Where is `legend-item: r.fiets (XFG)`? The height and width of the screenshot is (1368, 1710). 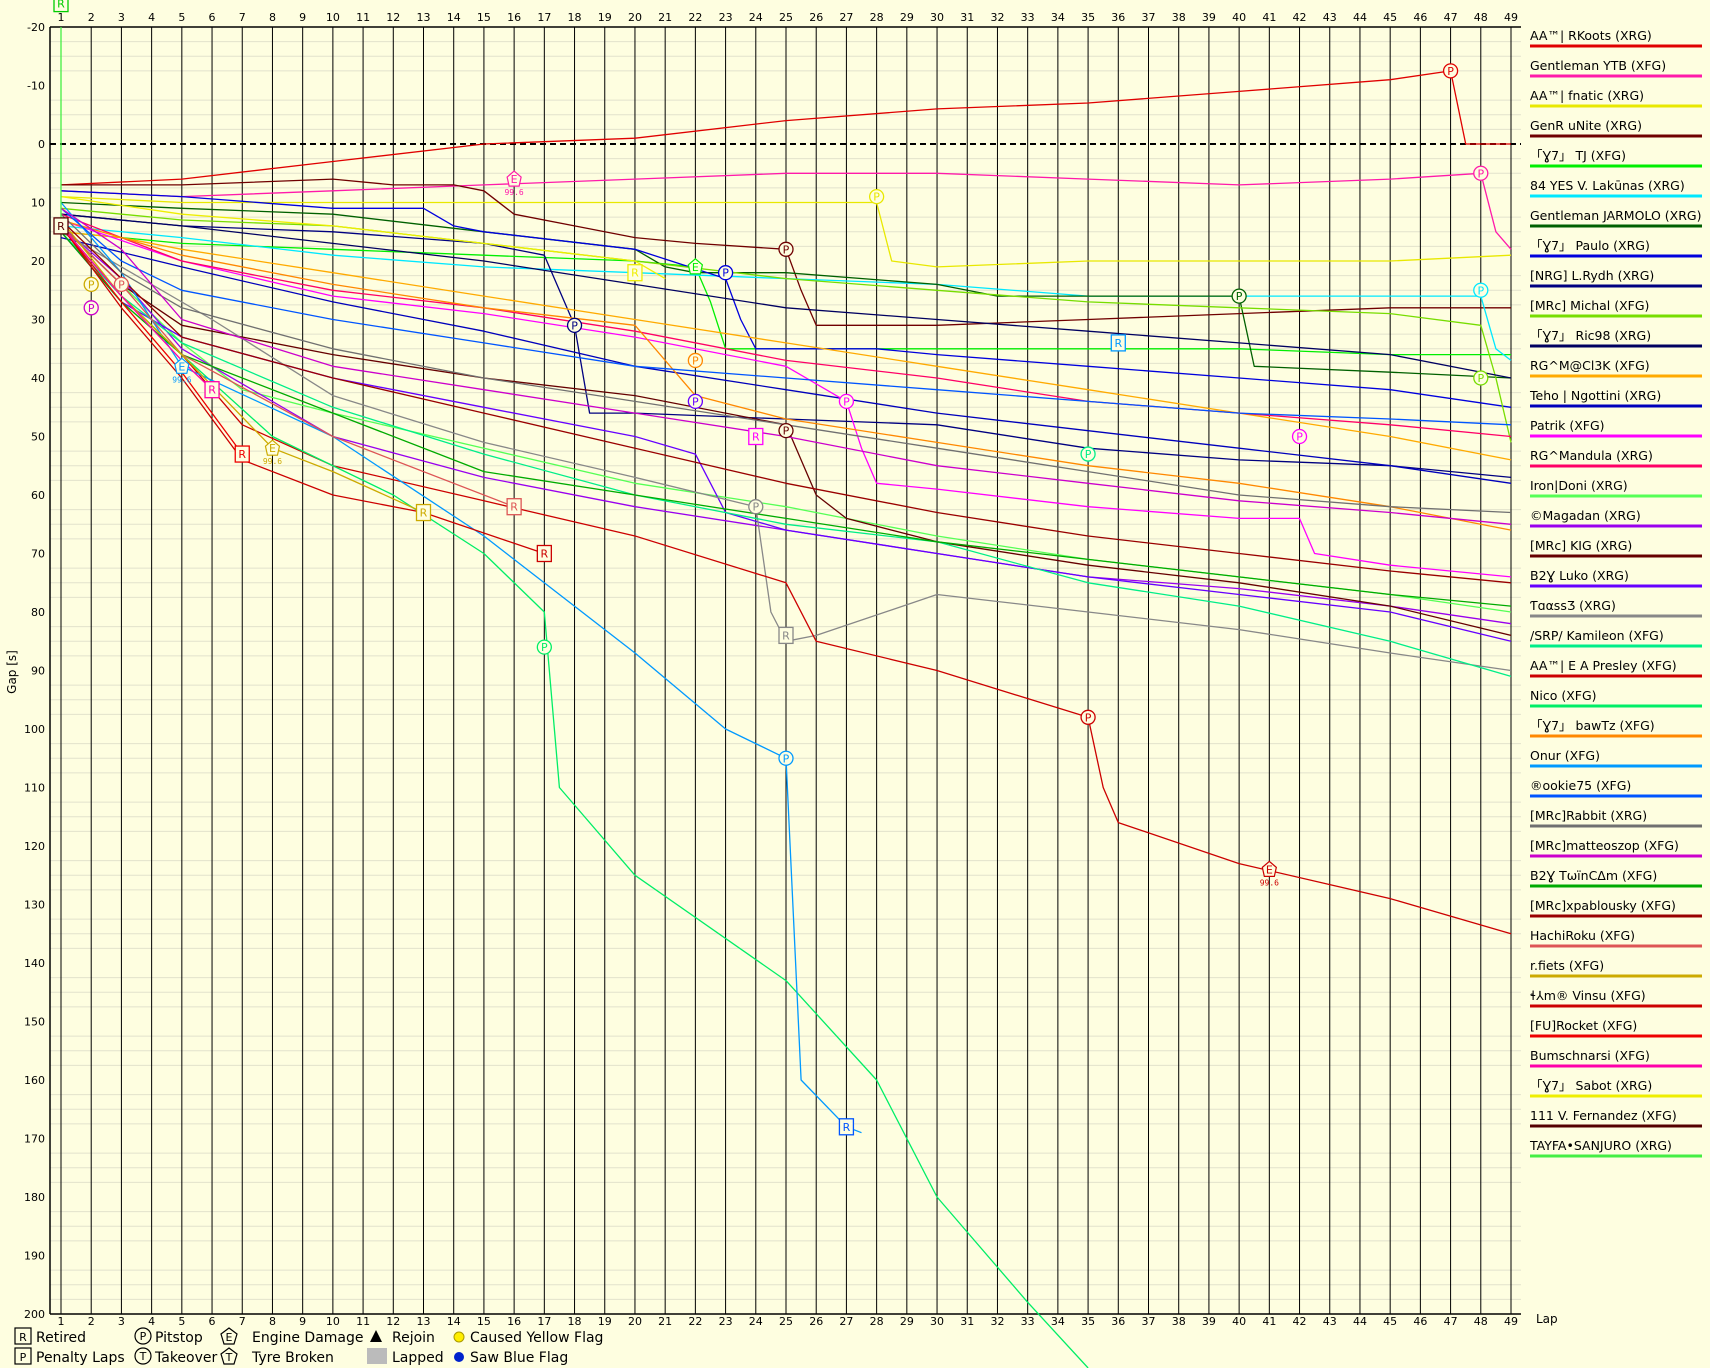 legend-item: r.fiets (XFG) is located at coordinates (1616, 968).